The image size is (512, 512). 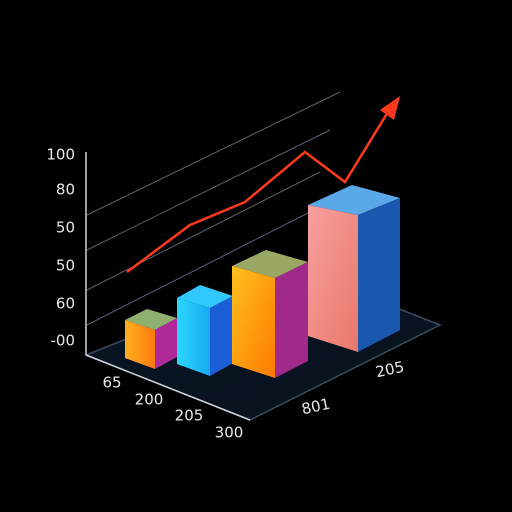 What do you see at coordinates (316, 407) in the screenshot?
I see `side-label: 801` at bounding box center [316, 407].